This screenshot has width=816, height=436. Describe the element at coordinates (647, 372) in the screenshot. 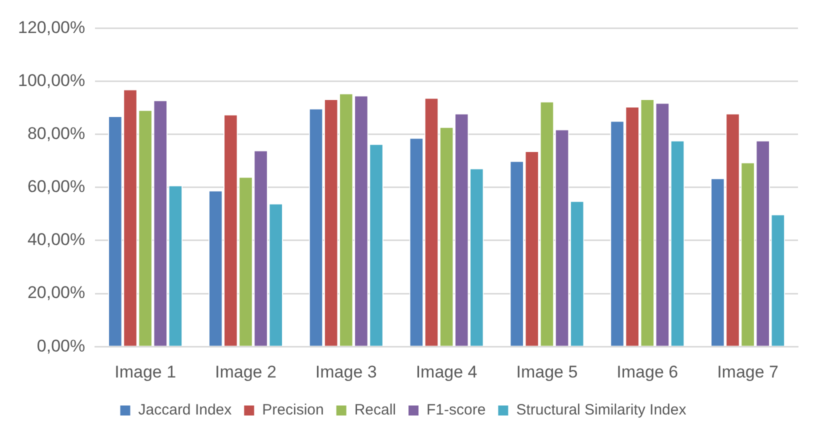

I see `x-tick-label: Image 6` at that location.